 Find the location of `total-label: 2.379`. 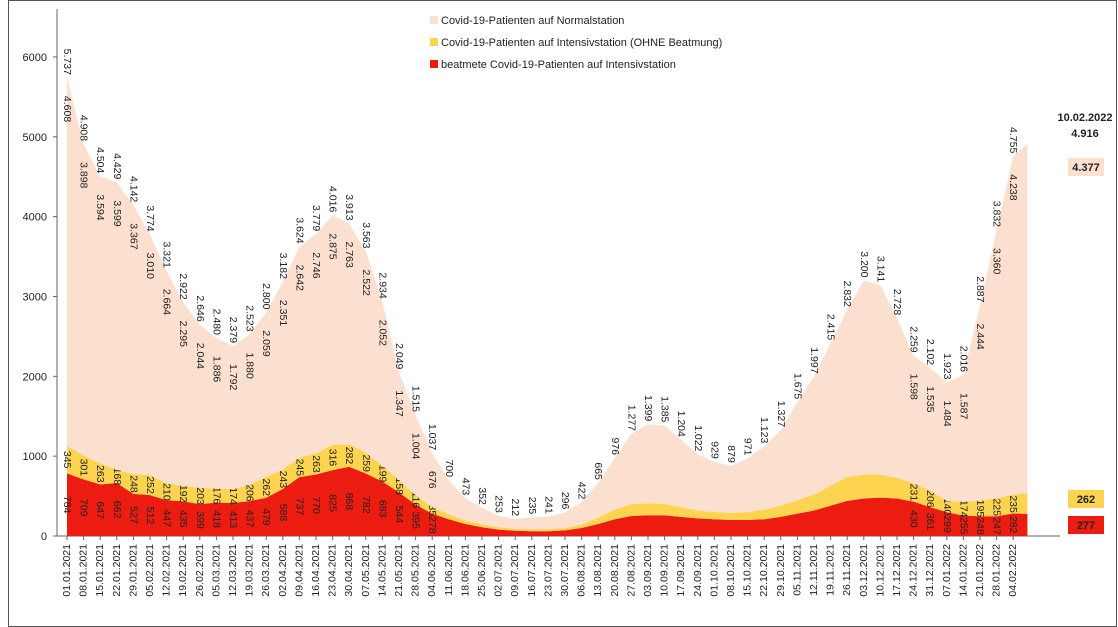

total-label: 2.379 is located at coordinates (233, 330).